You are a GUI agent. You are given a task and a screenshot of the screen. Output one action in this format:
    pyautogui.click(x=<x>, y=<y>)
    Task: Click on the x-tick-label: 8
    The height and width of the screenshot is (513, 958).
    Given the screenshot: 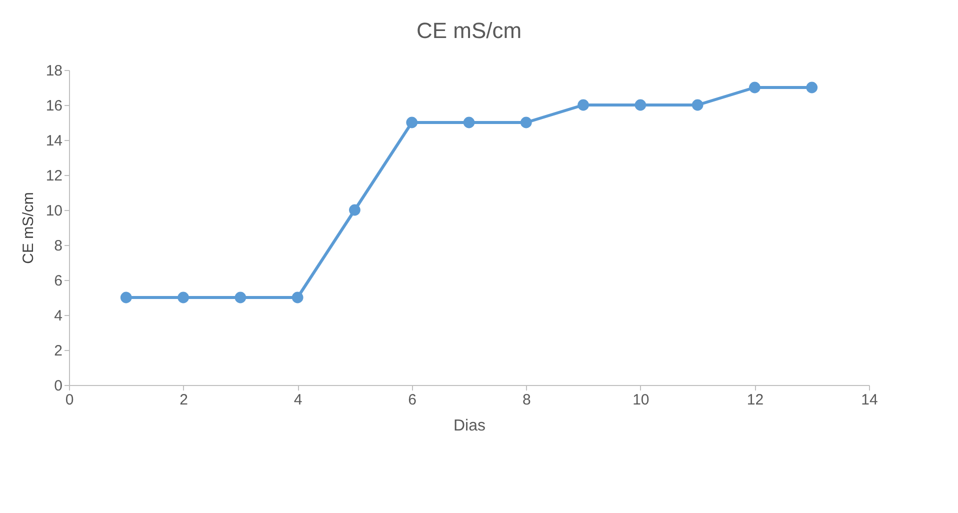 What is the action you would take?
    pyautogui.click(x=526, y=400)
    